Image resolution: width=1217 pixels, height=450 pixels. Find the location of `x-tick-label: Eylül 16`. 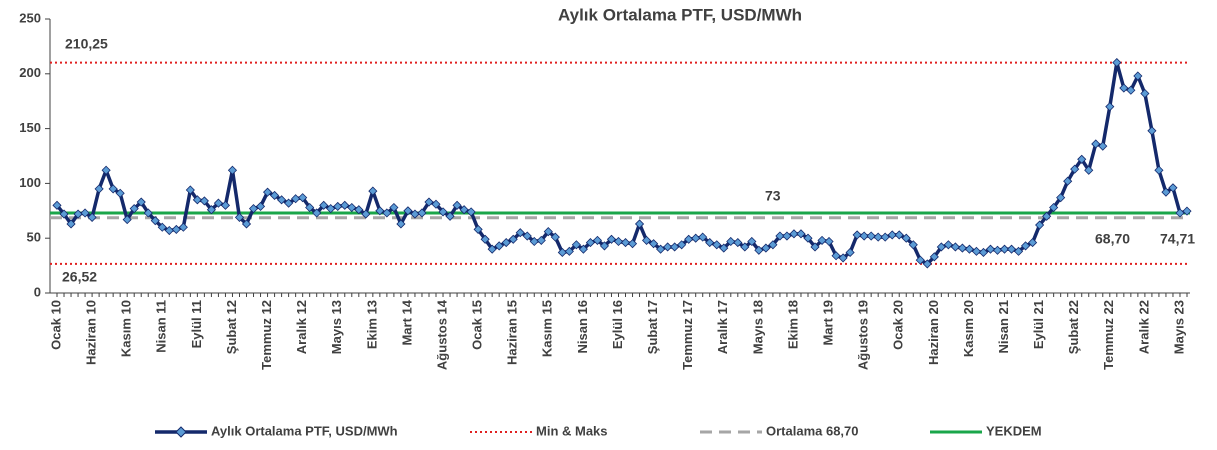

x-tick-label: Eylül 16 is located at coordinates (617, 324).